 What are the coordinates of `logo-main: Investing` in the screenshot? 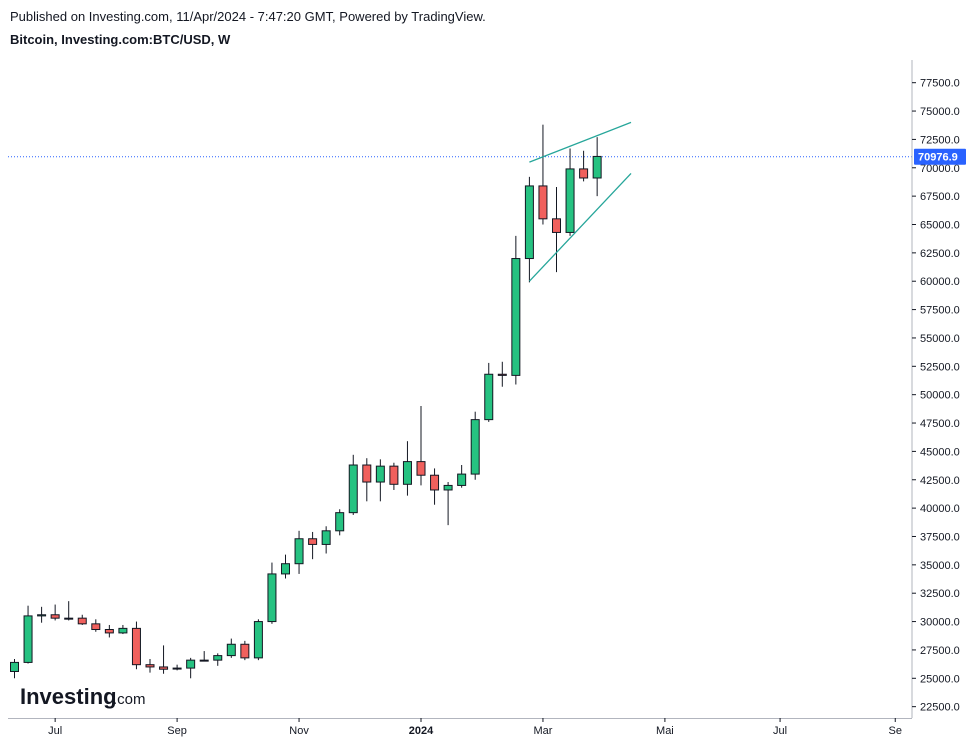 It's located at (68, 696).